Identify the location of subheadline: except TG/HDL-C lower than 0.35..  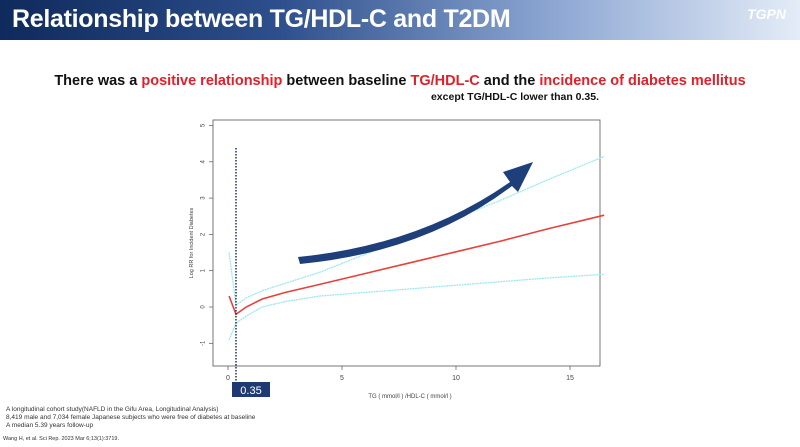
(515, 97).